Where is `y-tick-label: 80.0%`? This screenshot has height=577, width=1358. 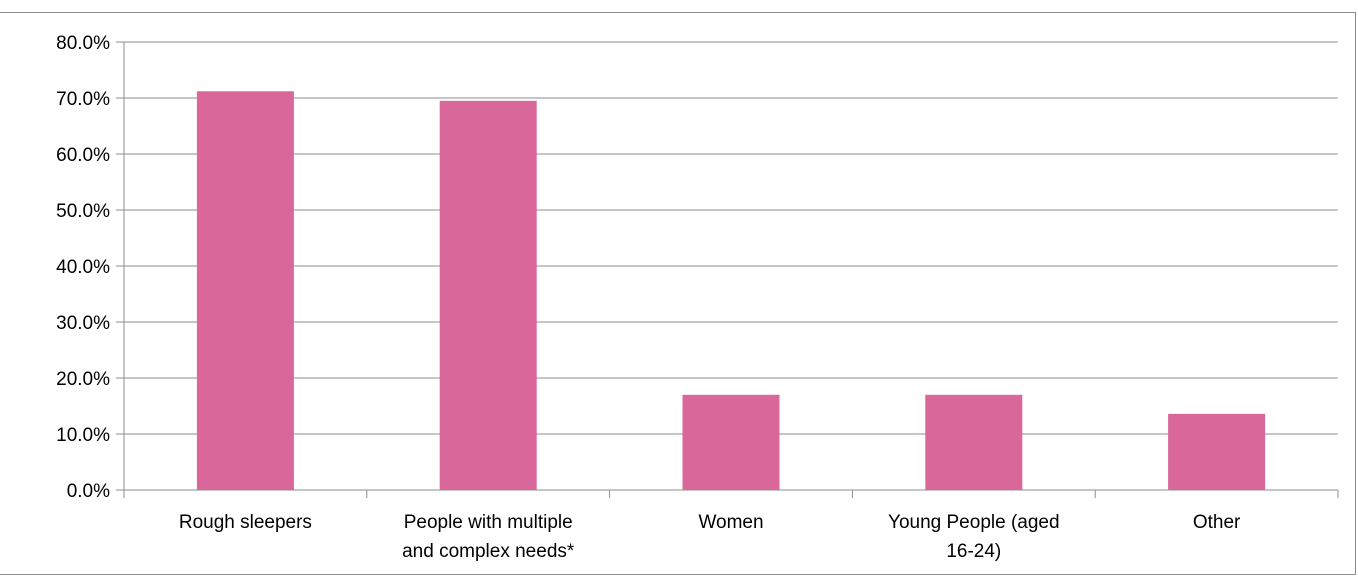
y-tick-label: 80.0% is located at coordinates (83, 43).